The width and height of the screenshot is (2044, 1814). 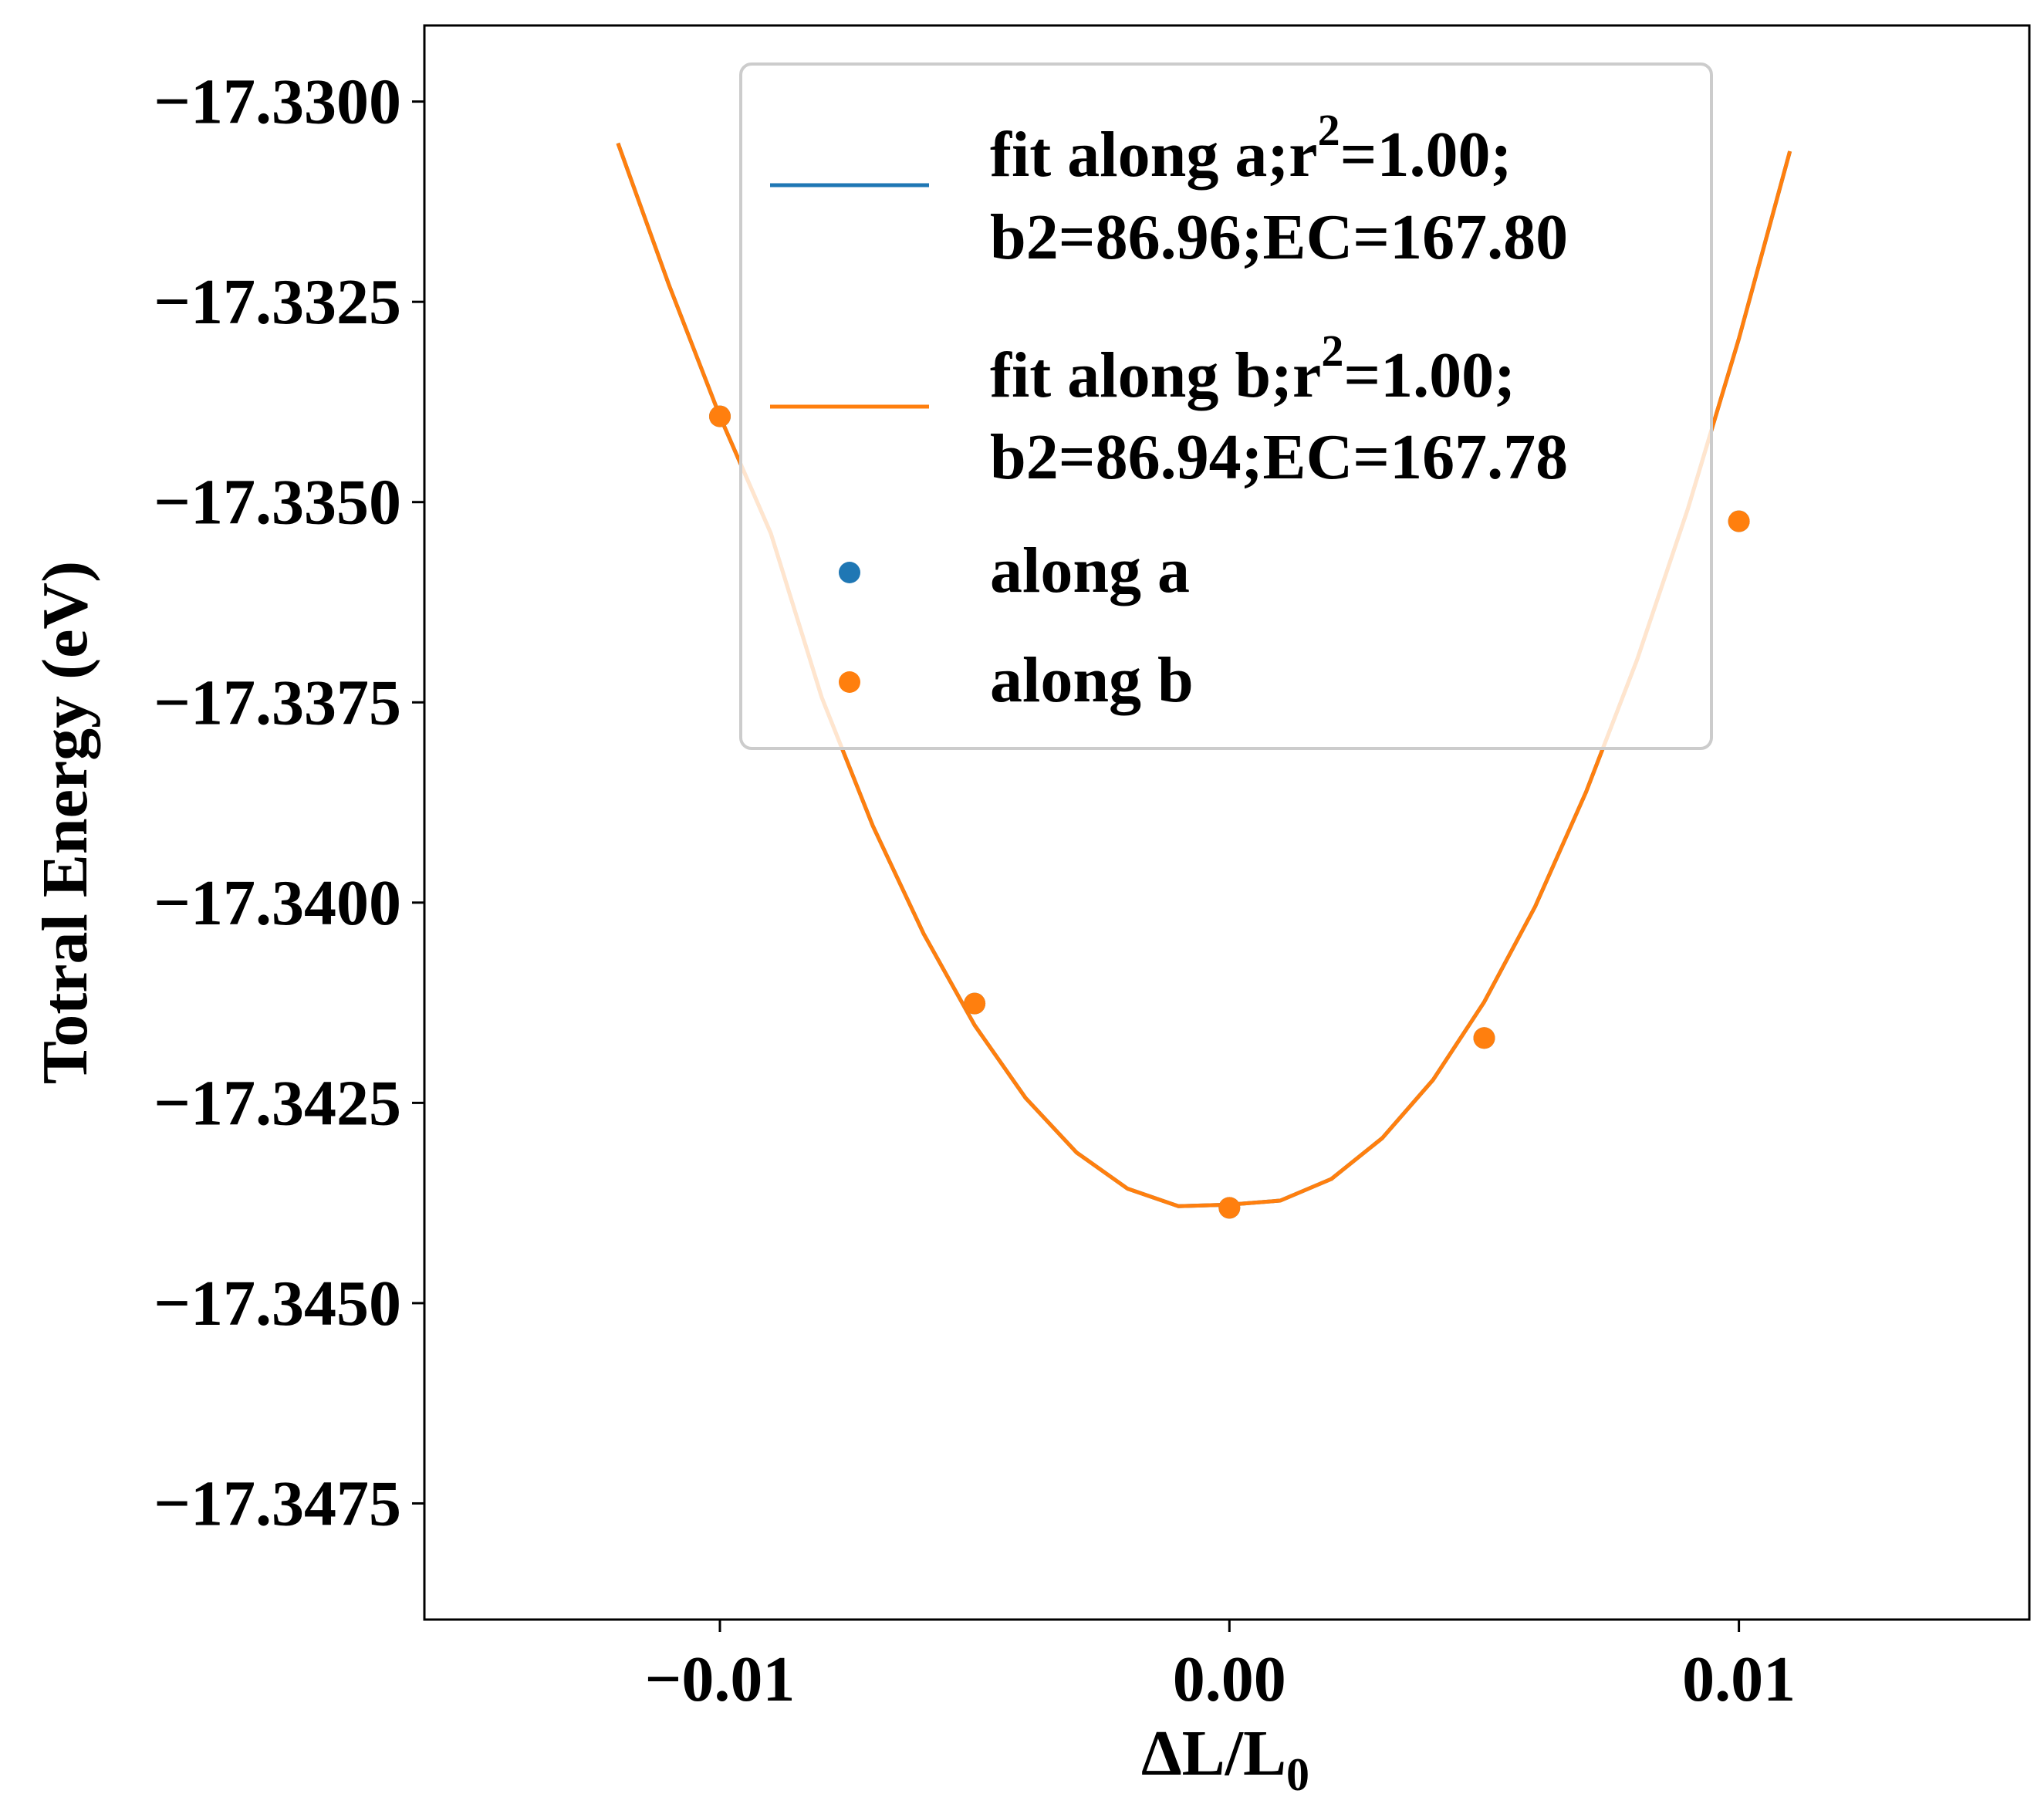 I want to click on x-axis-label: ΔL/L0, so click(x=1225, y=1759).